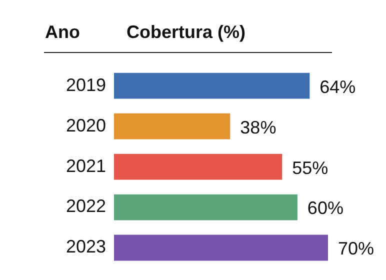  I want to click on y-tick-label: 2020, so click(86, 125).